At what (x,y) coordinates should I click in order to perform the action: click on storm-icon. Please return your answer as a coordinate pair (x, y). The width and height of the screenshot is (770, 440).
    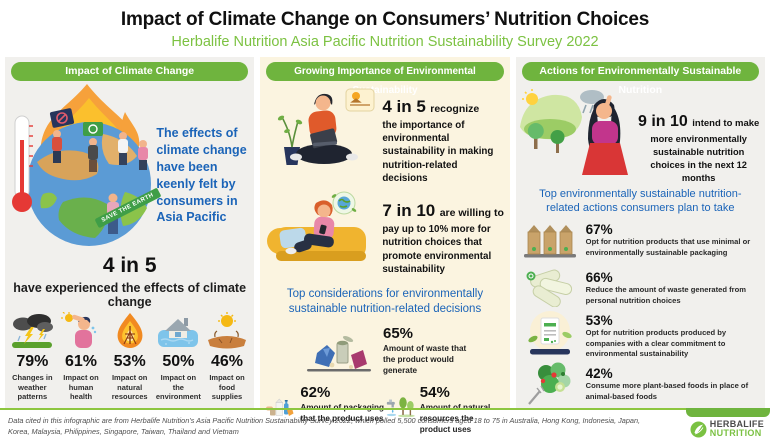
    Looking at the image, I should click on (33, 330).